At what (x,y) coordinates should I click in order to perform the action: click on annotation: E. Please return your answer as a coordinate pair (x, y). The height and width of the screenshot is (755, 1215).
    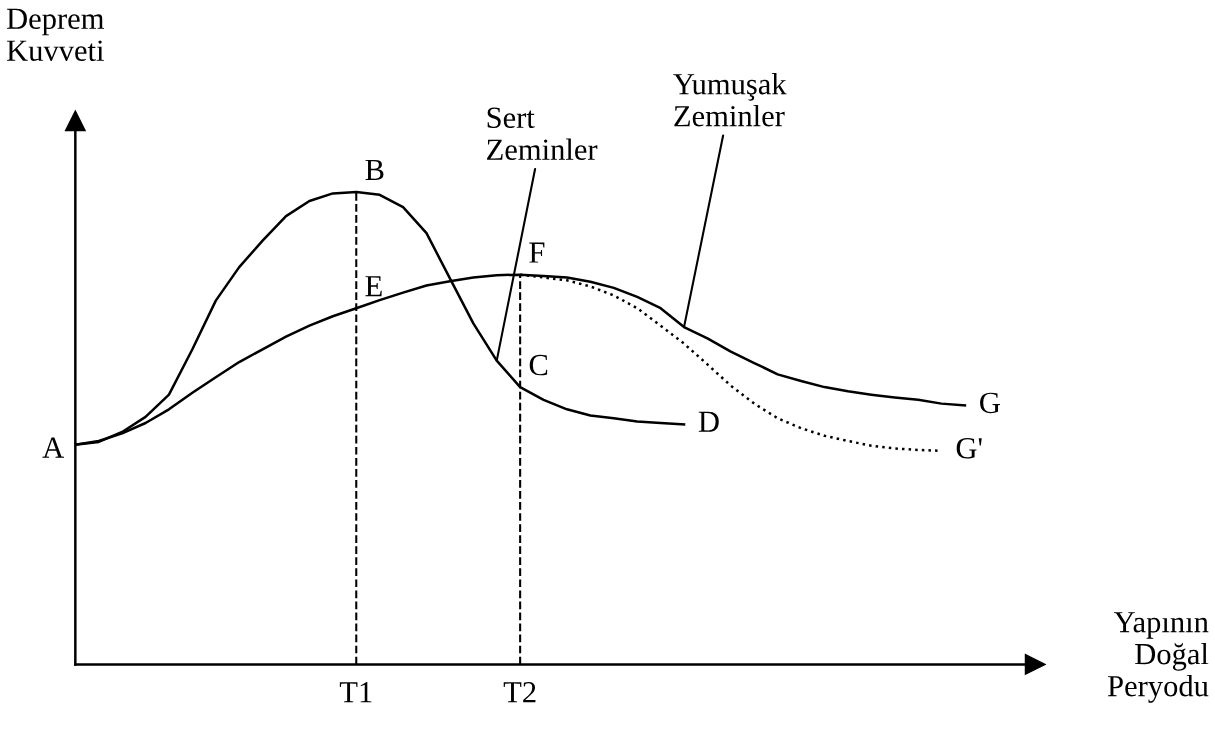
    Looking at the image, I should click on (373, 286).